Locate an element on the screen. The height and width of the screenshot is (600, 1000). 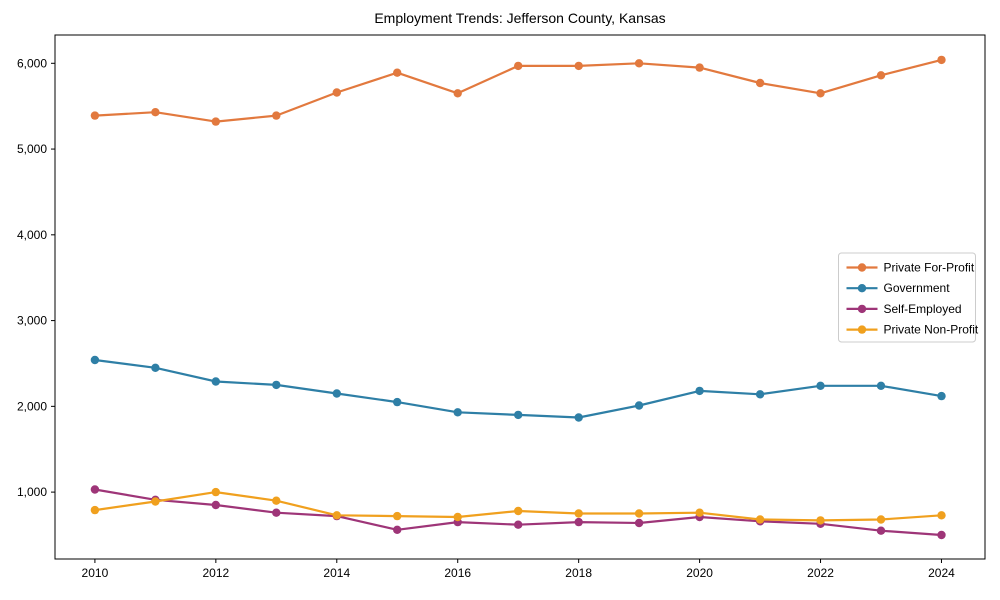
y-tick-label: 2,000 is located at coordinates (32, 406).